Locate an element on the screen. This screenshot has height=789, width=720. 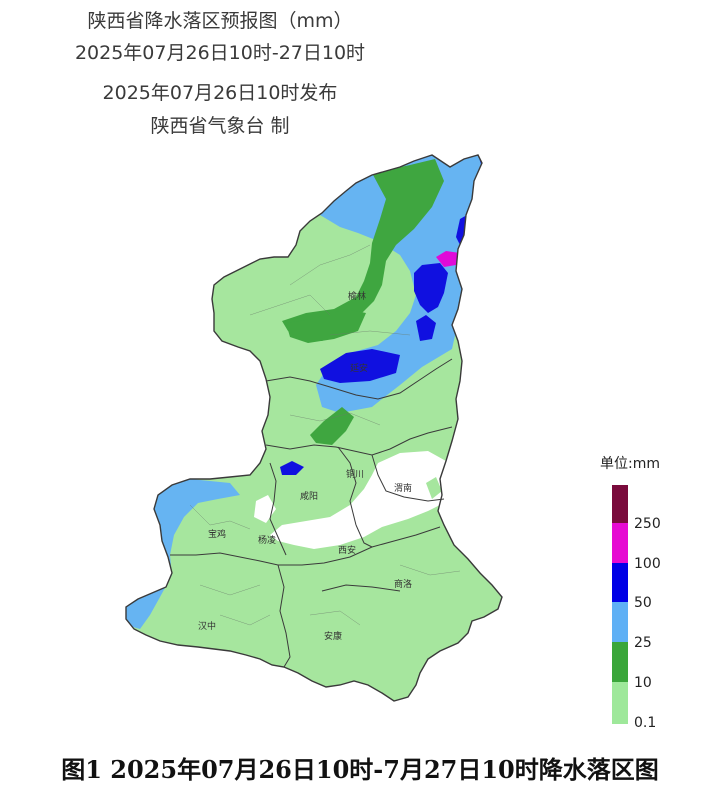
legend-label-50: 50 is located at coordinates (643, 603).